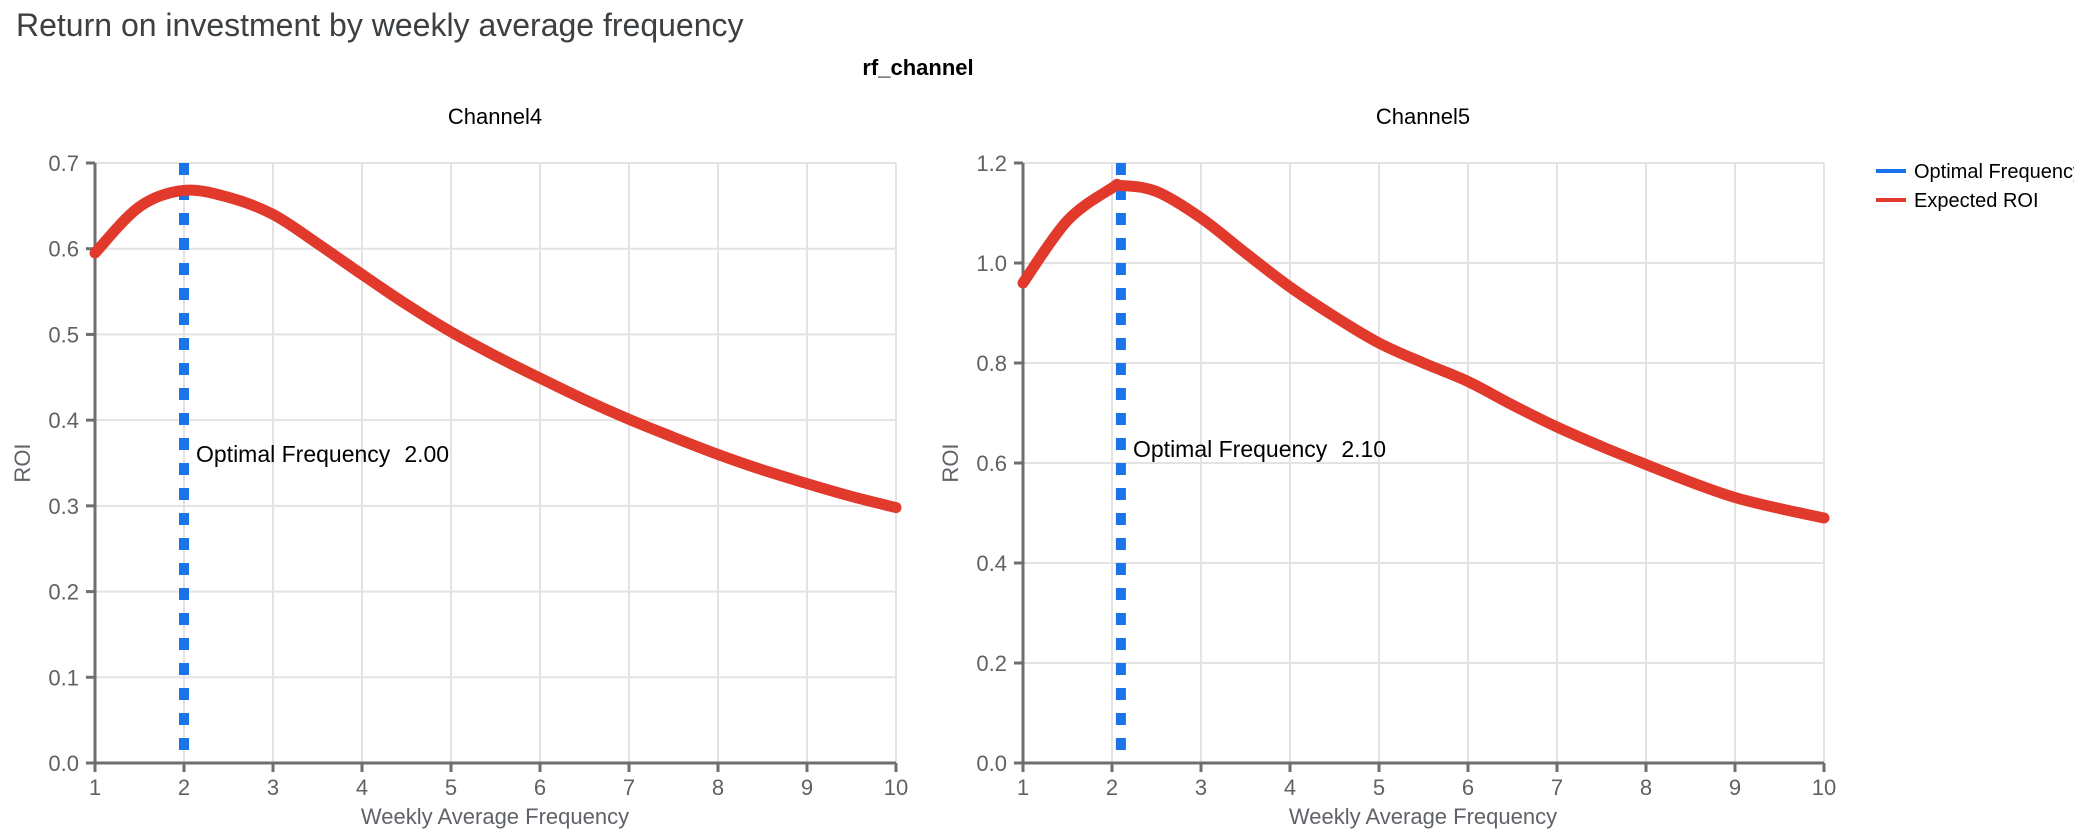  I want to click on y-tick-label: 0.3, so click(63, 506).